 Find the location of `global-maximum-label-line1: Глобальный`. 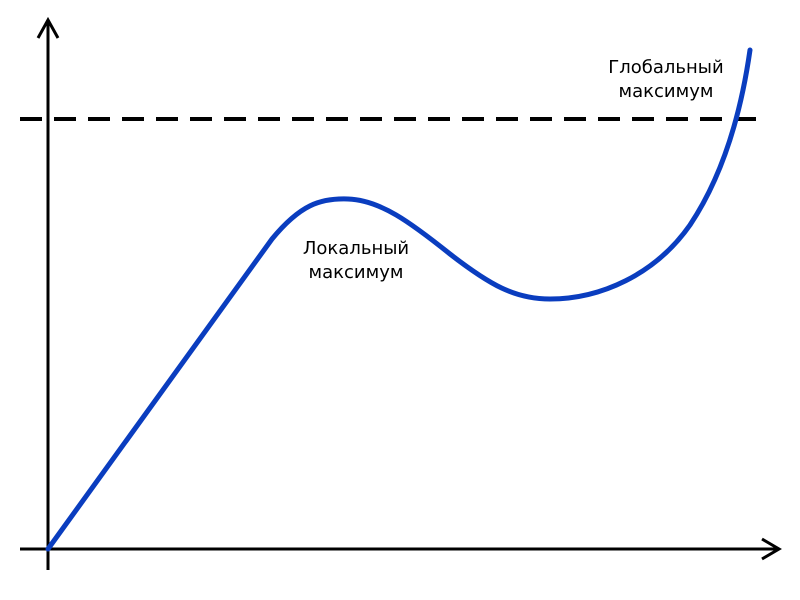

global-maximum-label-line1: Глобальный is located at coordinates (665, 67).